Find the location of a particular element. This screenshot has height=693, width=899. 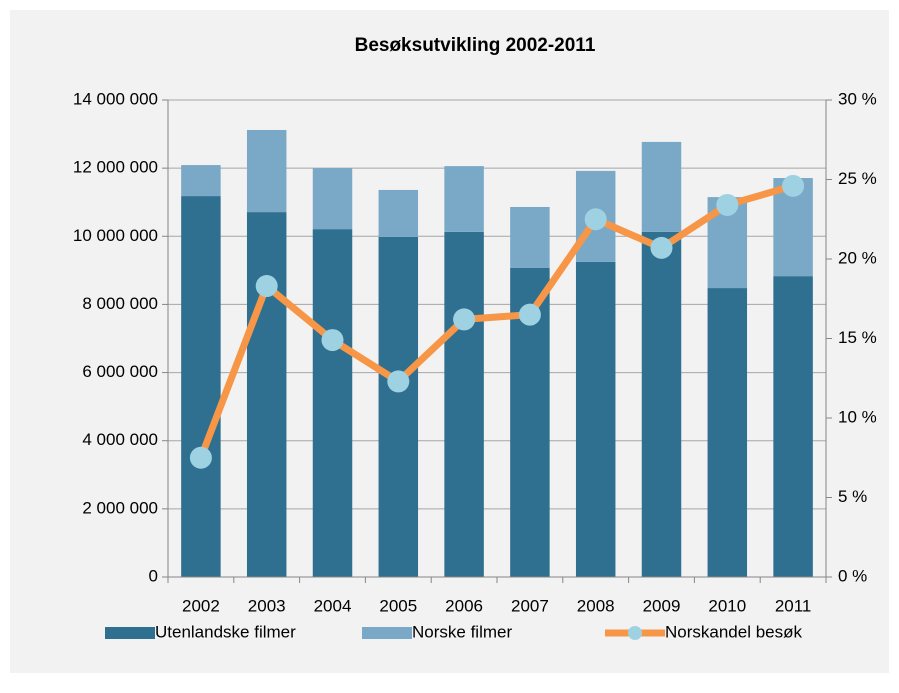

y-tick-label: 6 000 000 is located at coordinates (120, 371).